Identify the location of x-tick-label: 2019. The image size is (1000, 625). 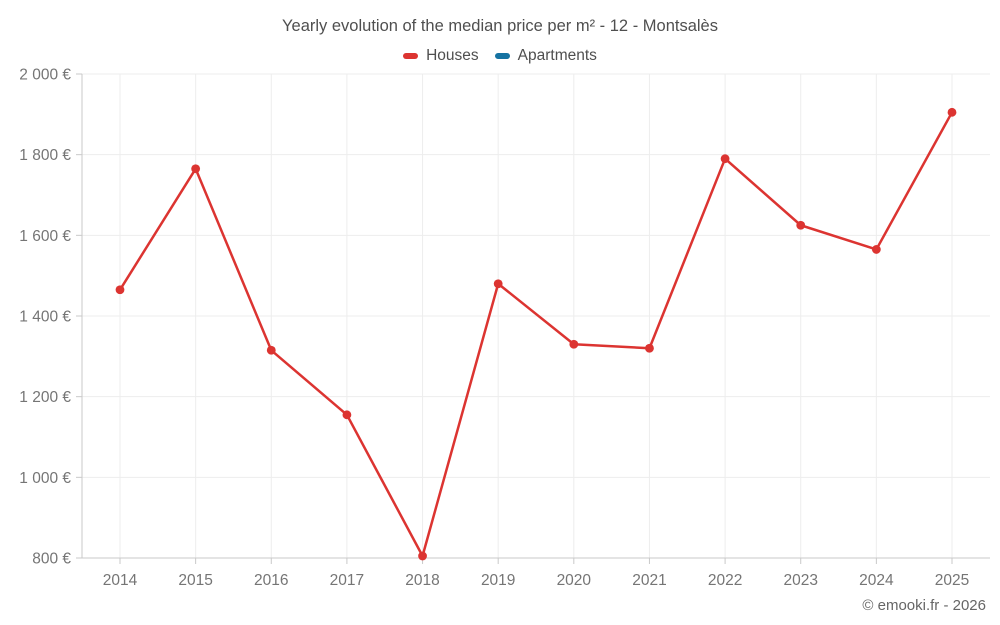
(498, 580).